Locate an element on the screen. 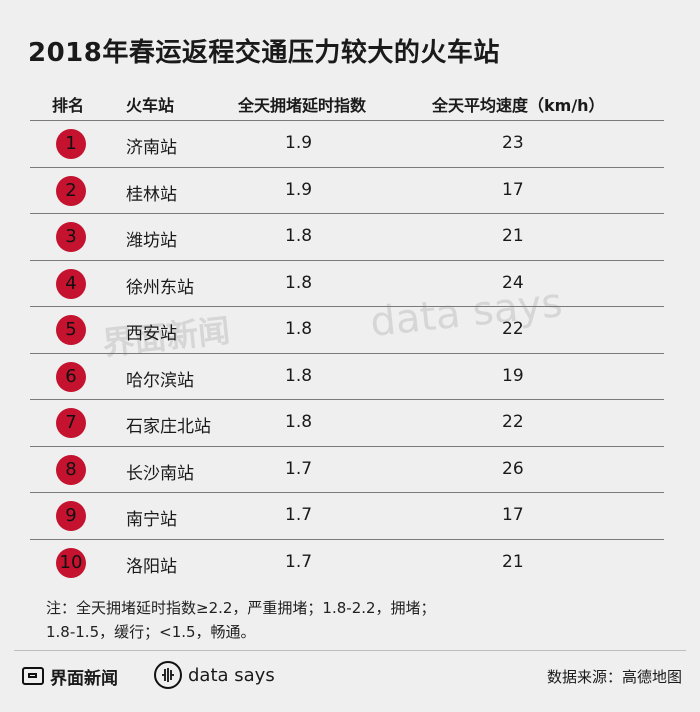 The image size is (700, 712). footer-divider is located at coordinates (350, 650).